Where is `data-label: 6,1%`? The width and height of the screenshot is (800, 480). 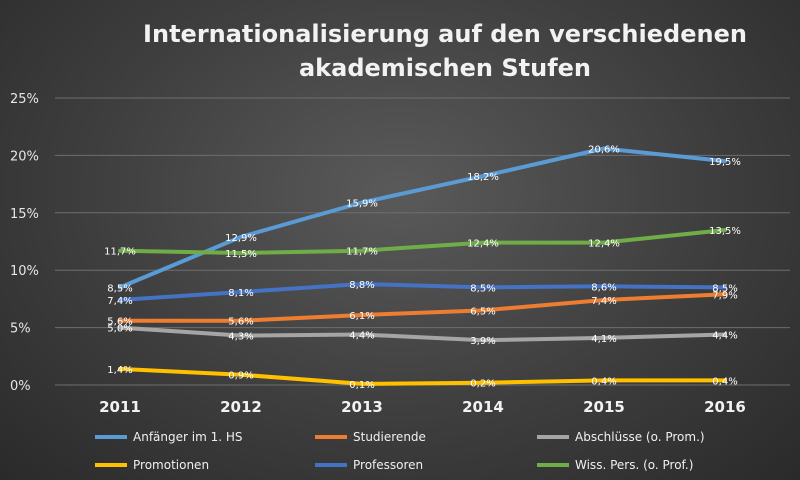 data-label: 6,1% is located at coordinates (361, 316).